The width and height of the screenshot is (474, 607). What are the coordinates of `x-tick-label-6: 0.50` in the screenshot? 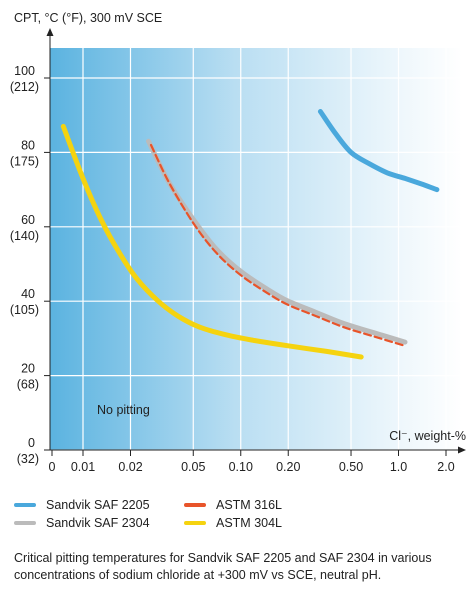 It's located at (351, 467).